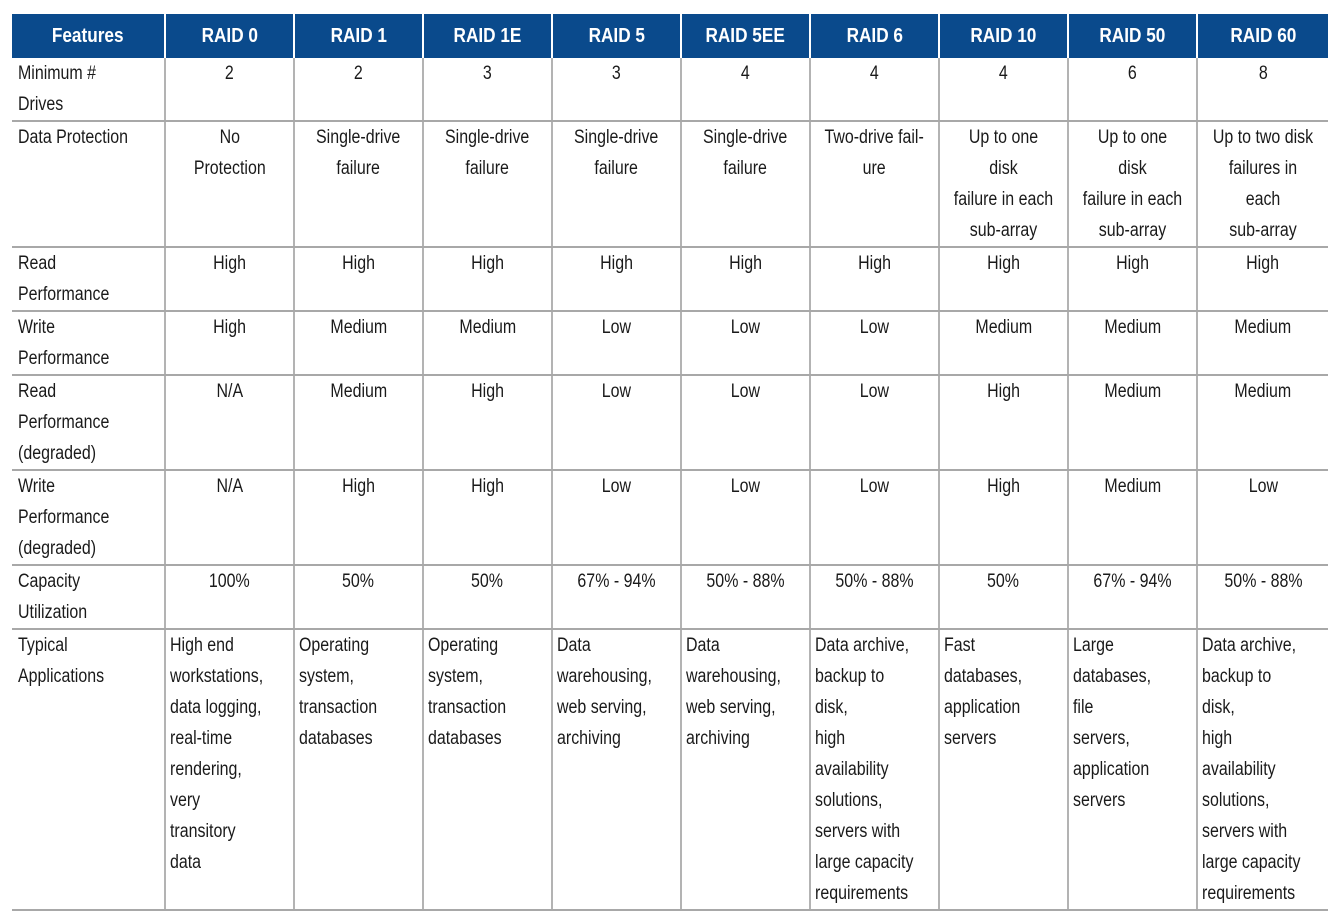 The width and height of the screenshot is (1340, 911). Describe the element at coordinates (88, 597) in the screenshot. I see `row-label: Capacity Utilization` at that location.